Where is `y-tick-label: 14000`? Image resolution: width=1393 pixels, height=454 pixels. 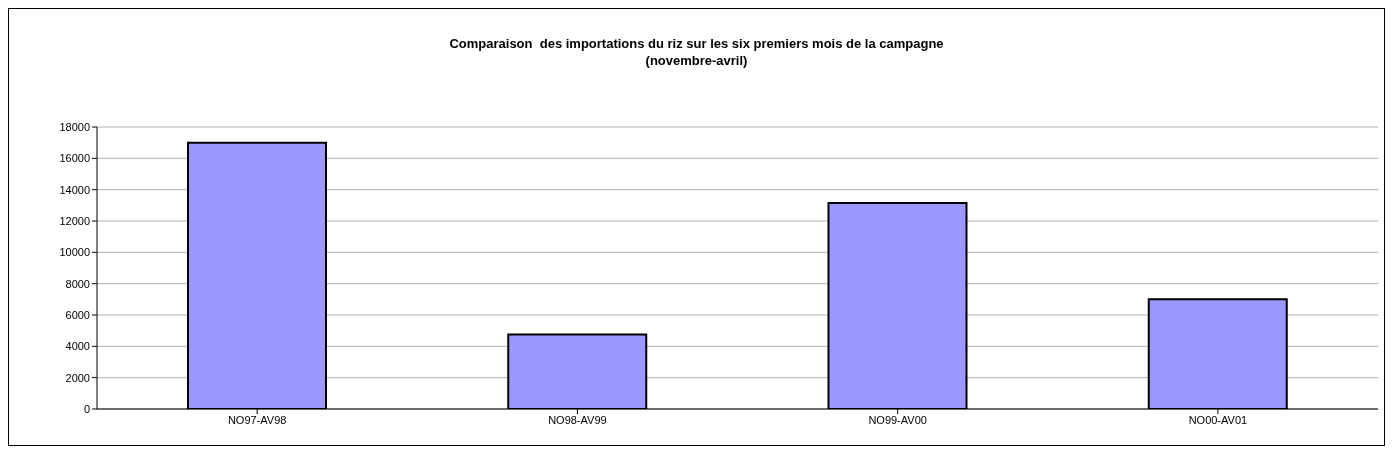
y-tick-label: 14000 is located at coordinates (74, 189).